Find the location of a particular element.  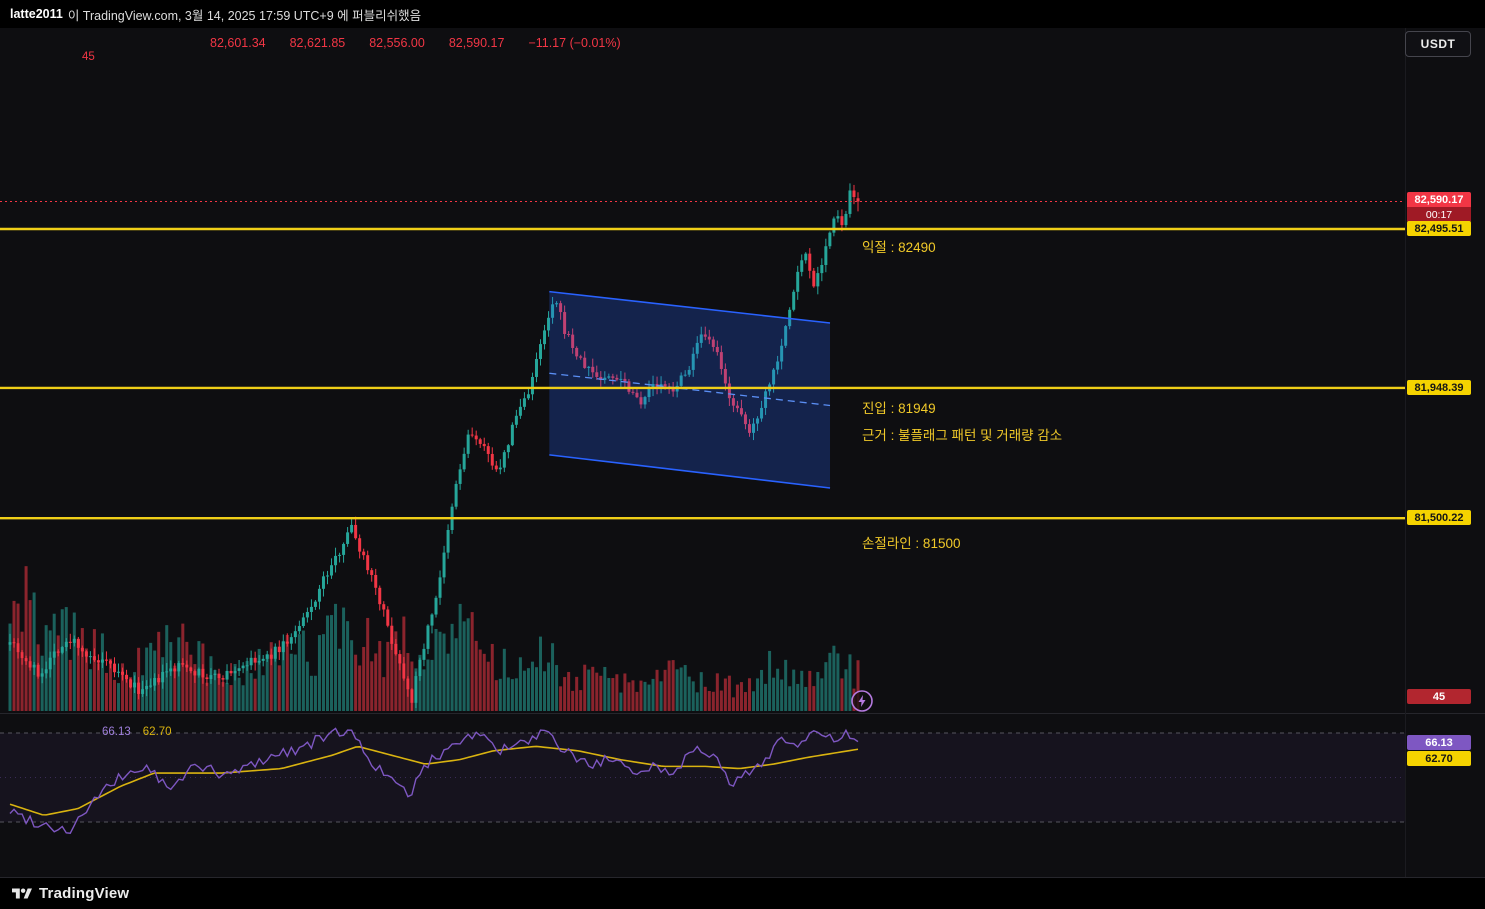

legend-timeframe: 45 is located at coordinates (88, 57).